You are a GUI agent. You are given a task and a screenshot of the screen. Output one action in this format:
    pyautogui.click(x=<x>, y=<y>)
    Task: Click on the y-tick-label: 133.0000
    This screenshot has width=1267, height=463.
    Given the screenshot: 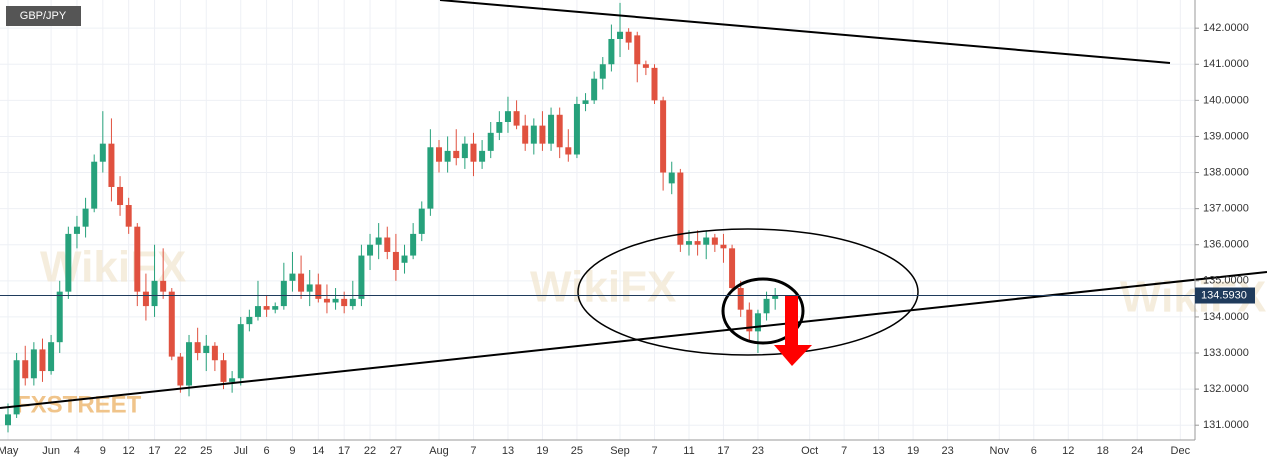 What is the action you would take?
    pyautogui.click(x=1226, y=353)
    